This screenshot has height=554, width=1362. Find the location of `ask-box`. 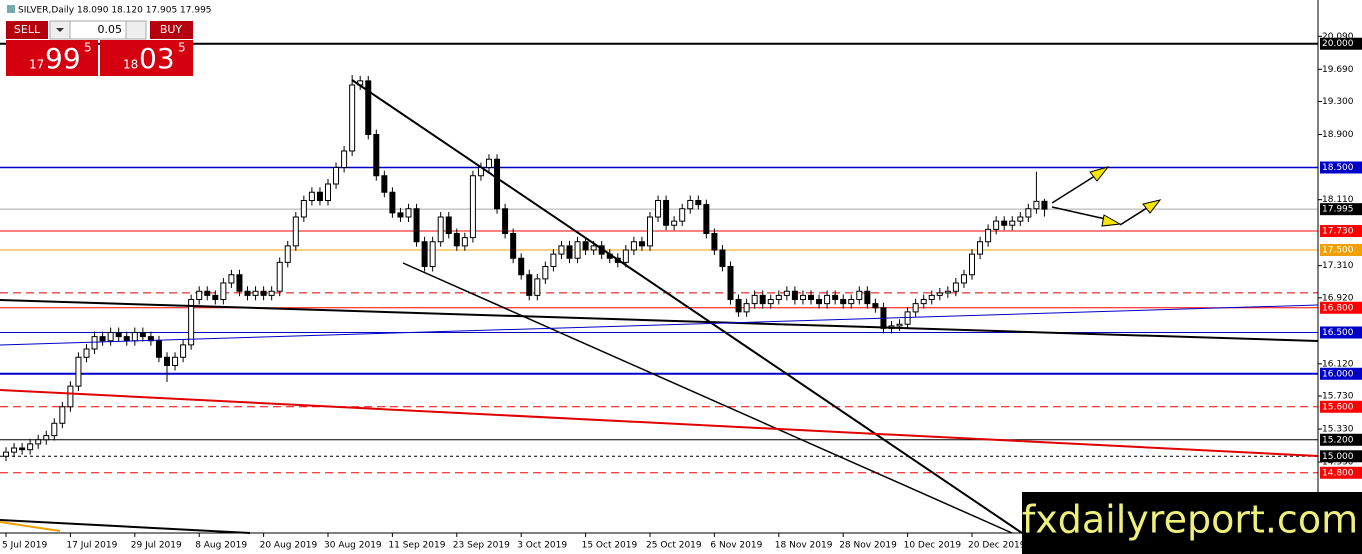

ask-box is located at coordinates (146, 58).